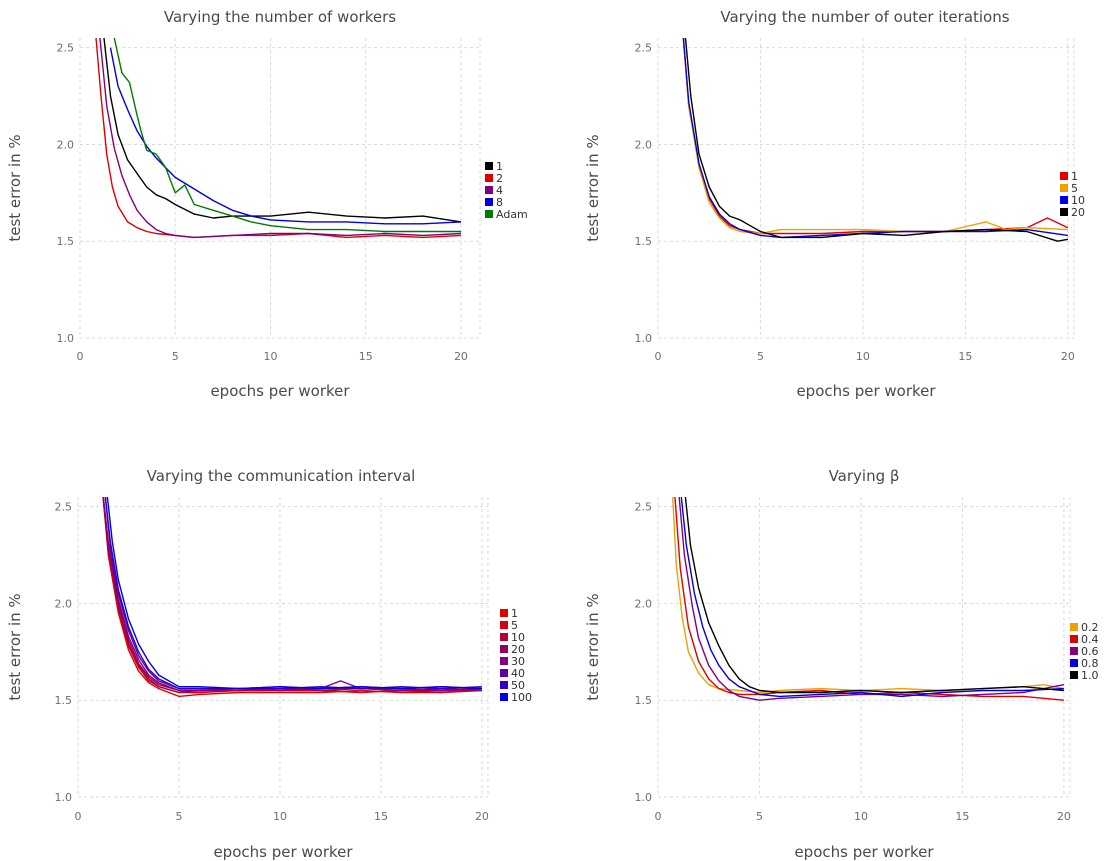 This screenshot has width=1117, height=861. What do you see at coordinates (521, 697) in the screenshot?
I see `legend-label: 100` at bounding box center [521, 697].